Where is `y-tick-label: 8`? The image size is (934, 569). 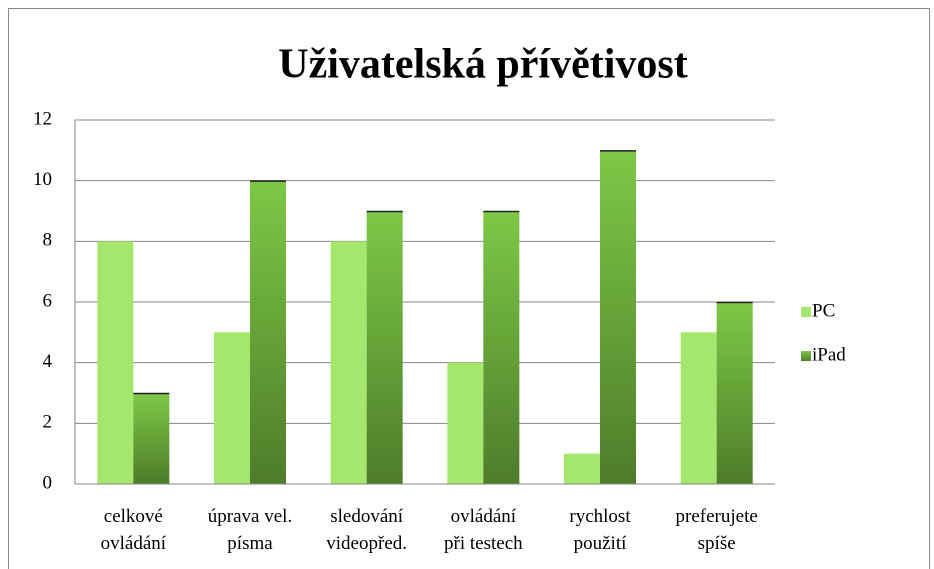
y-tick-label: 8 is located at coordinates (48, 240).